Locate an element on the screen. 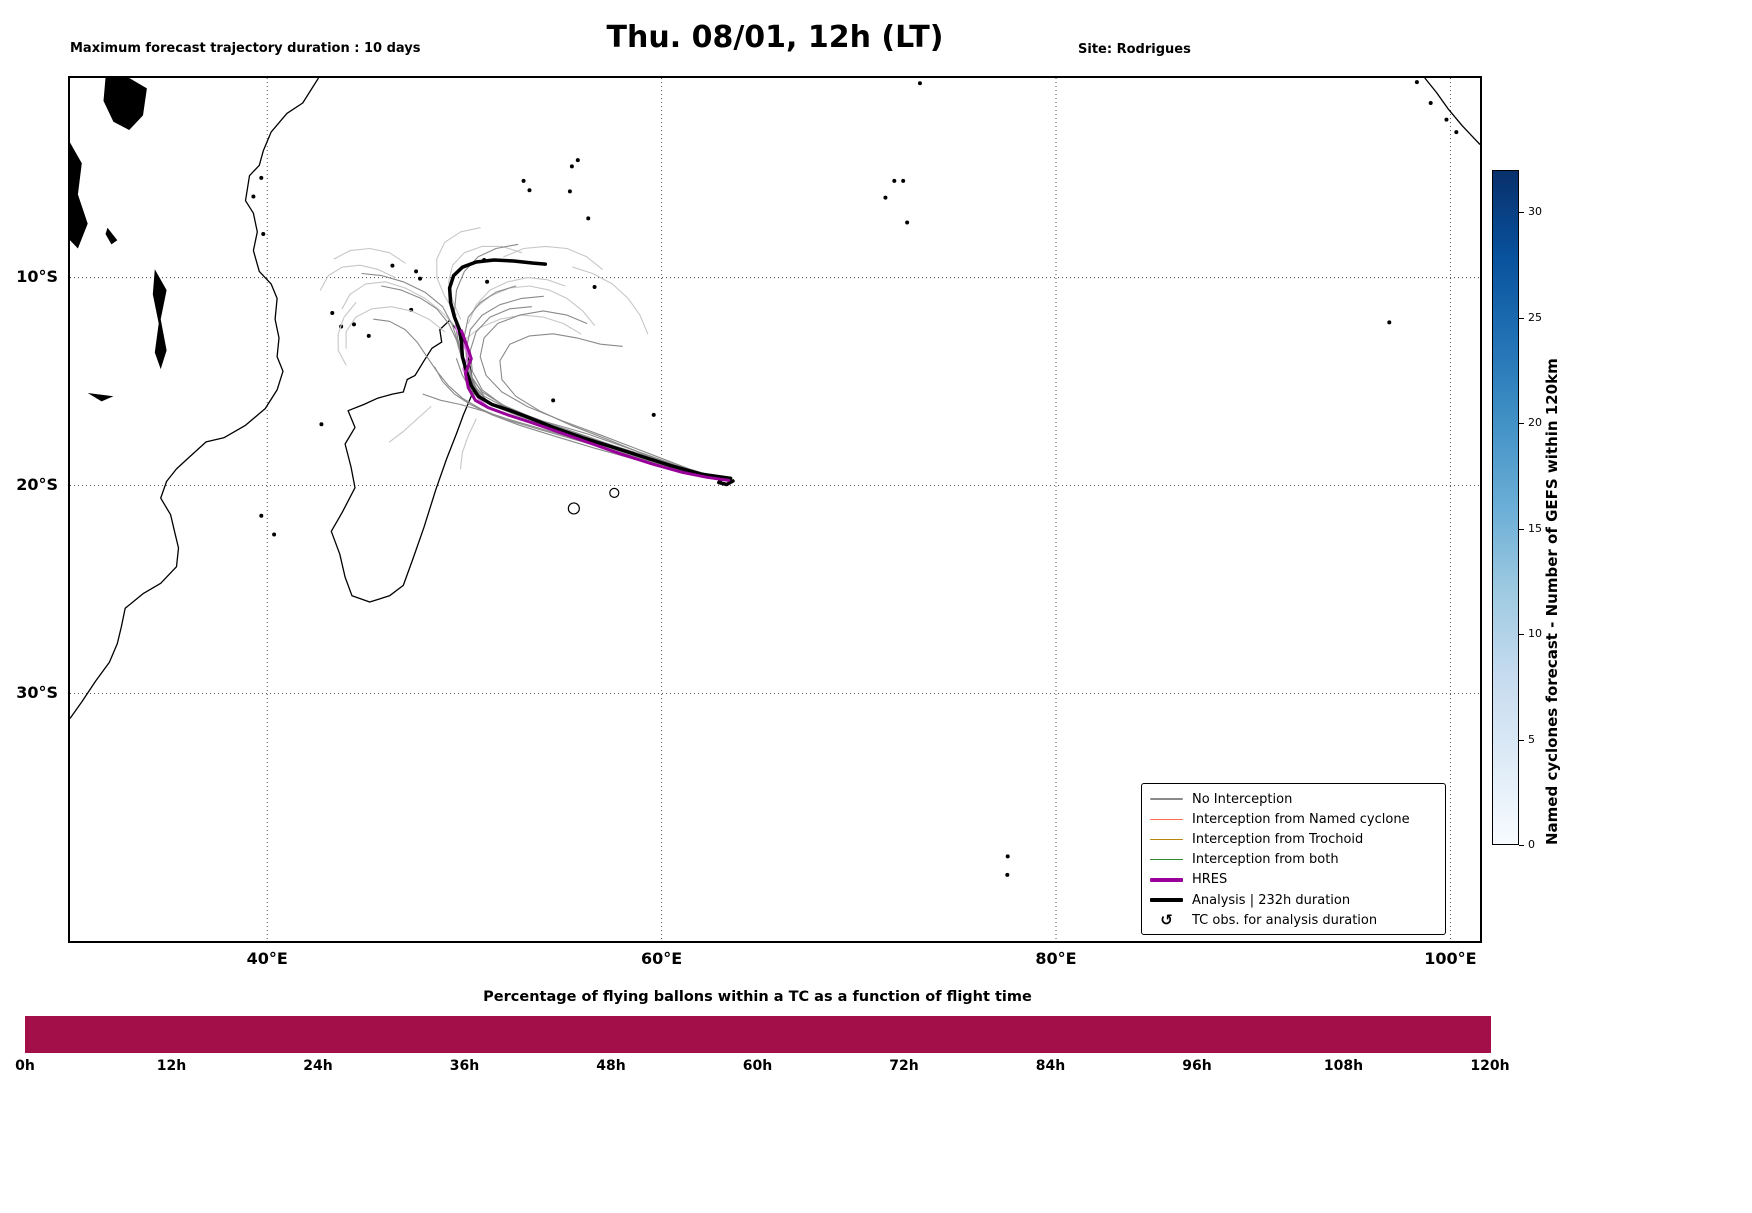 Image resolution: width=1752 pixels, height=1213 pixels. legend-item: Analysis | 232h duration is located at coordinates (1293, 900).